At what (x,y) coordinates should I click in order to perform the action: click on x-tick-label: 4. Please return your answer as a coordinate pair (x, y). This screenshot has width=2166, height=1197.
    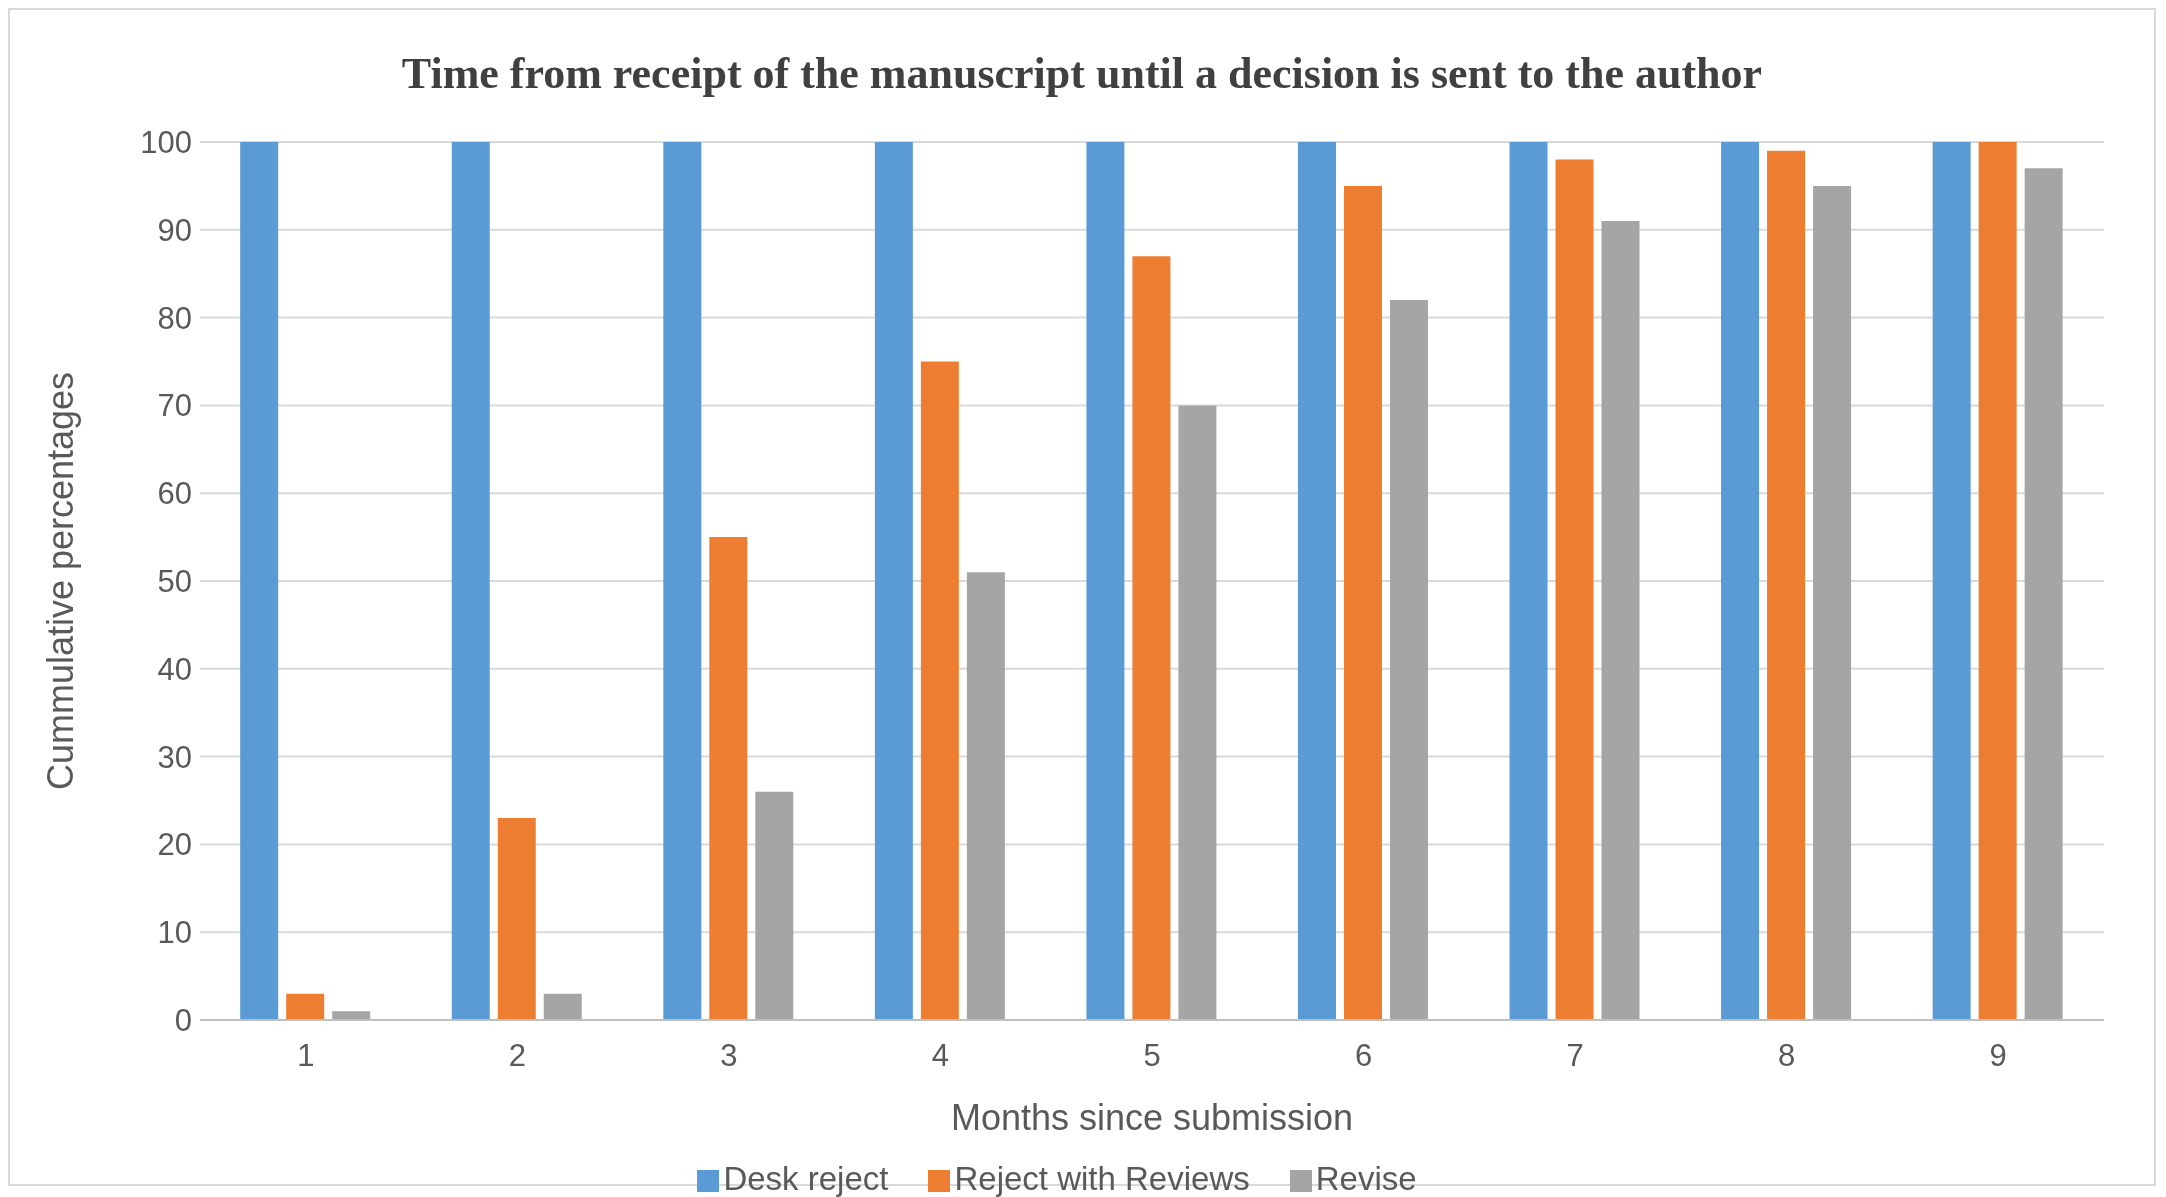
    Looking at the image, I should click on (940, 1056).